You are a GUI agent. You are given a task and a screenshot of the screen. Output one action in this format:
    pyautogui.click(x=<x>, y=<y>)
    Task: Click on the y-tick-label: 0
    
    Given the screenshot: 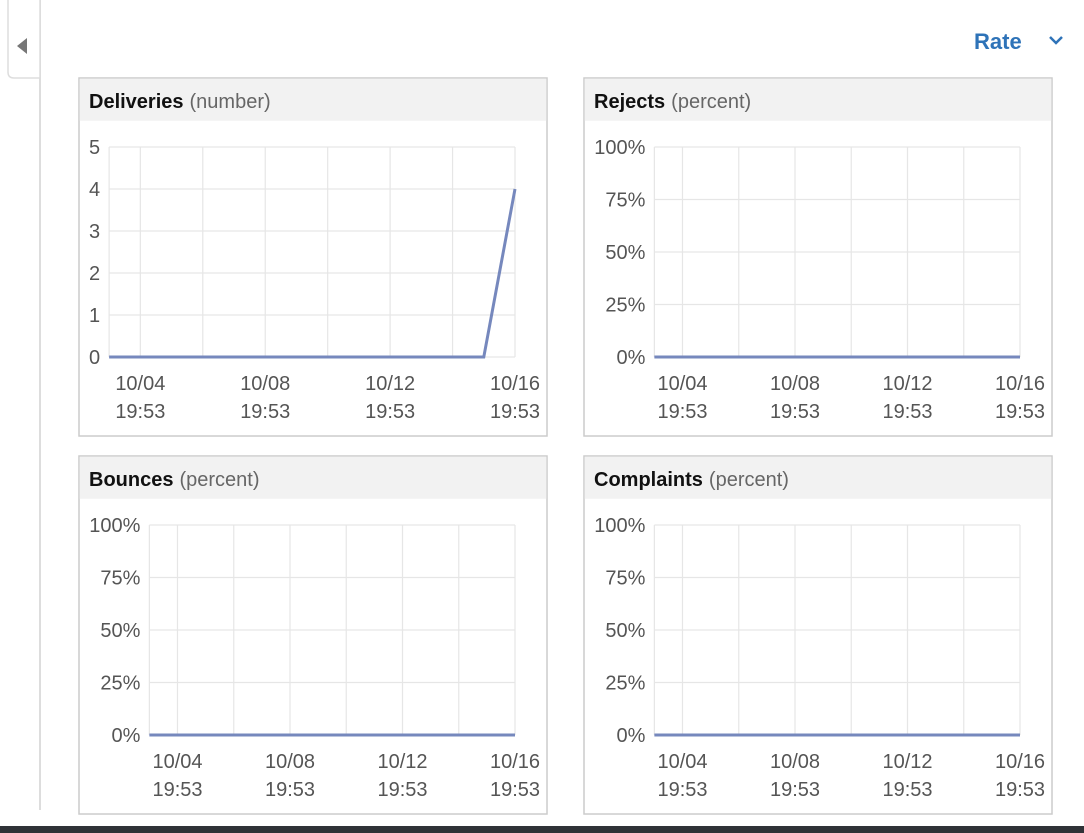 What is the action you would take?
    pyautogui.click(x=94, y=358)
    